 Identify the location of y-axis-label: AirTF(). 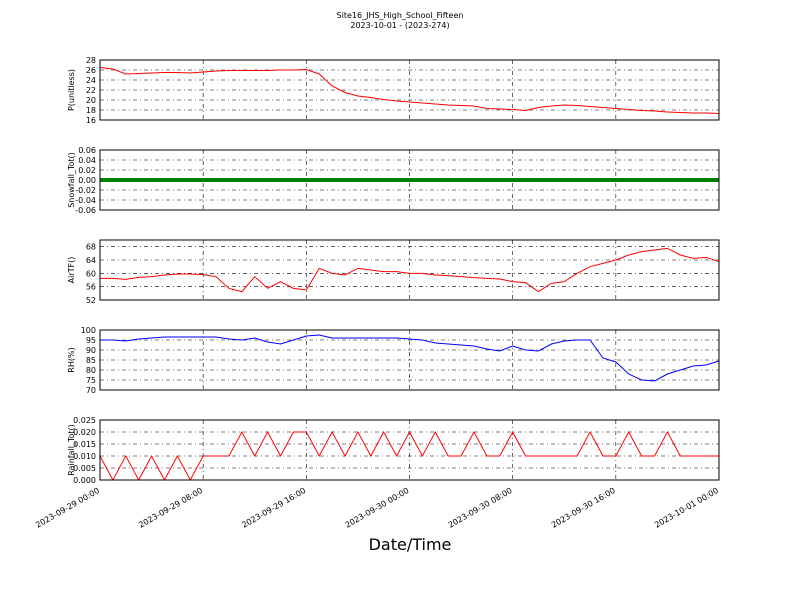
(71, 270).